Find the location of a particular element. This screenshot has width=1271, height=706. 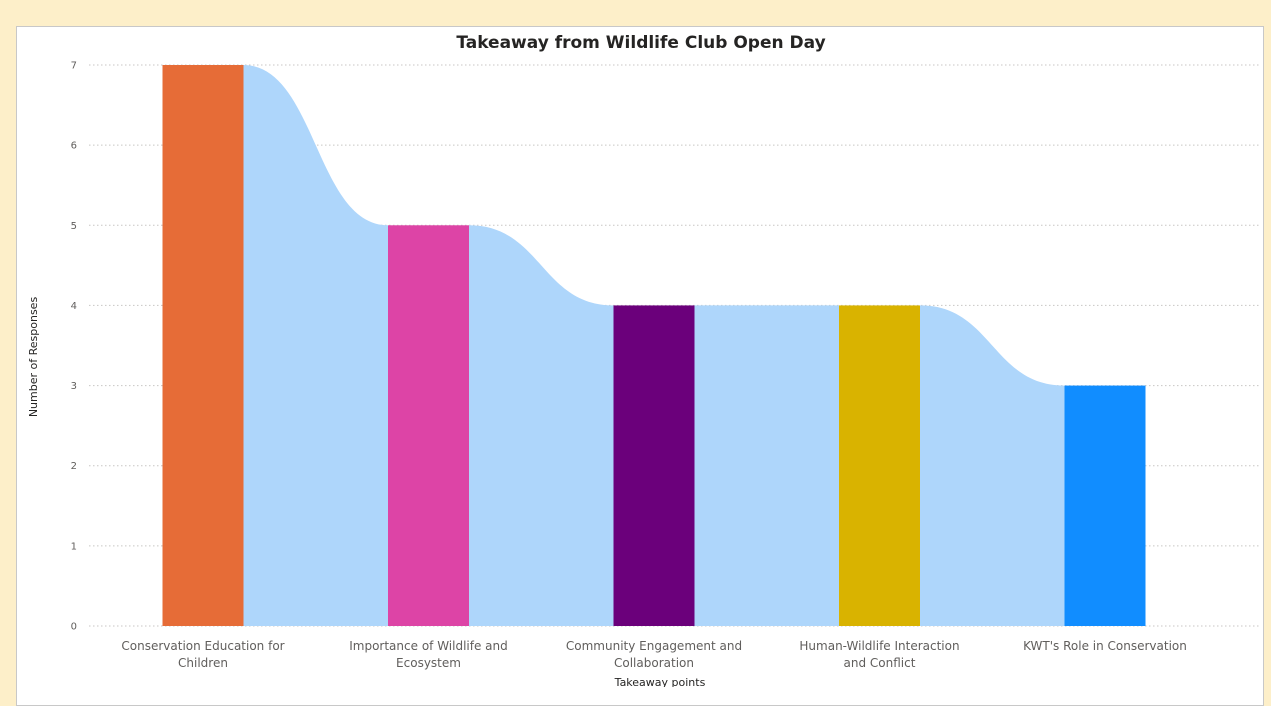

x-tick-label-5: KWT's Role in Conservation is located at coordinates (1105, 646).